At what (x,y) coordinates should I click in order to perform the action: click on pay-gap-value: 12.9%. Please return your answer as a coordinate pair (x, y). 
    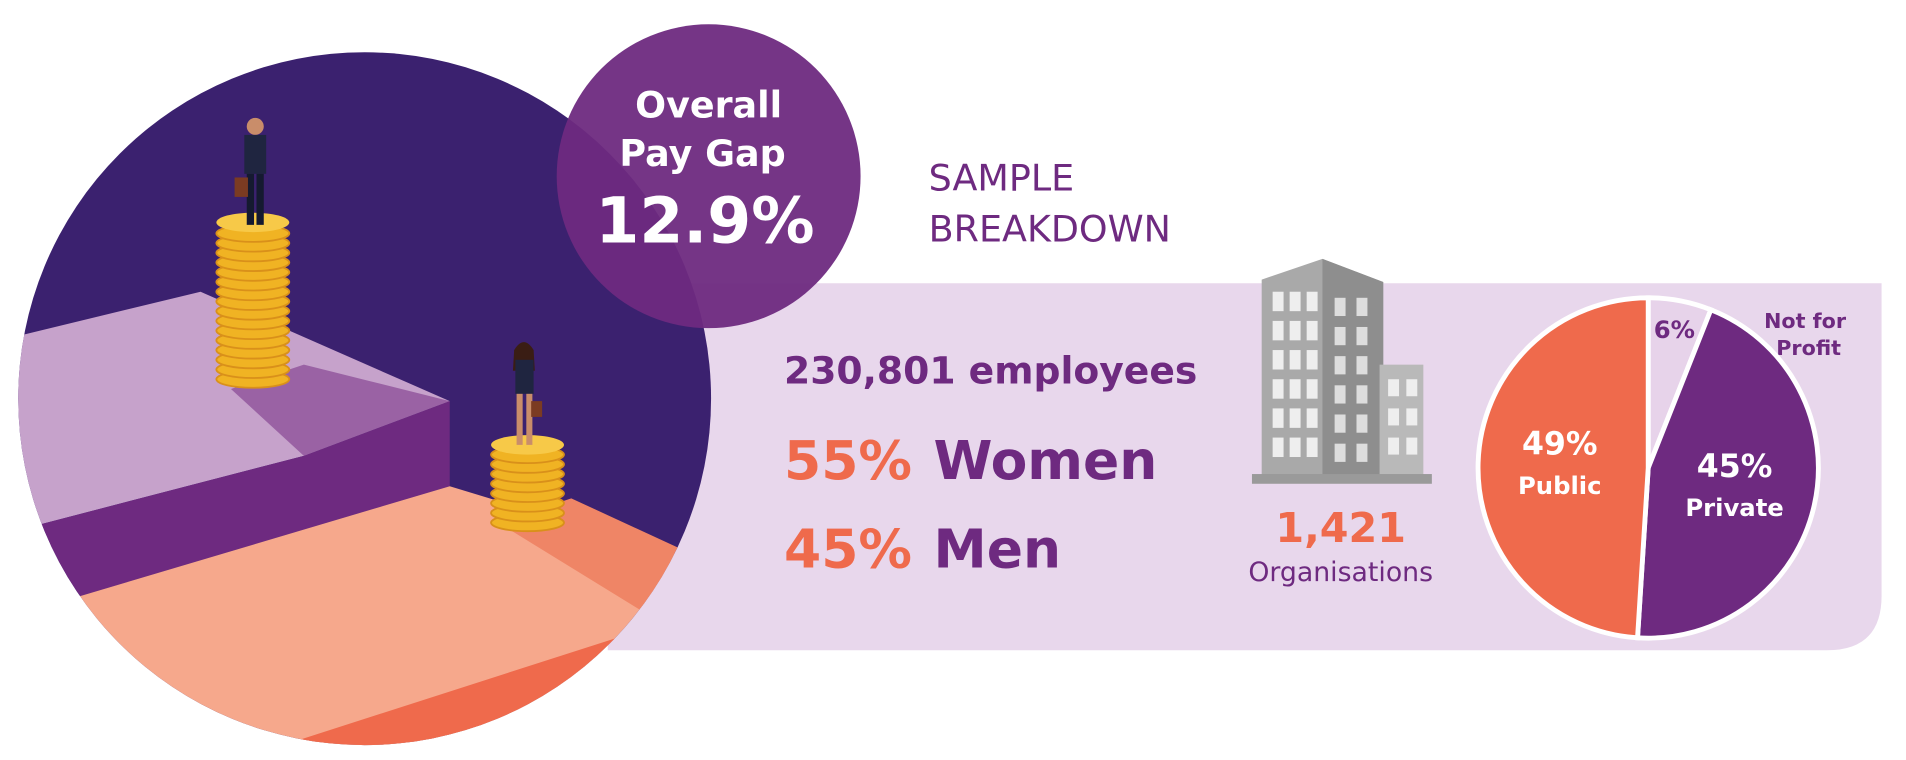
    Looking at the image, I should click on (704, 220).